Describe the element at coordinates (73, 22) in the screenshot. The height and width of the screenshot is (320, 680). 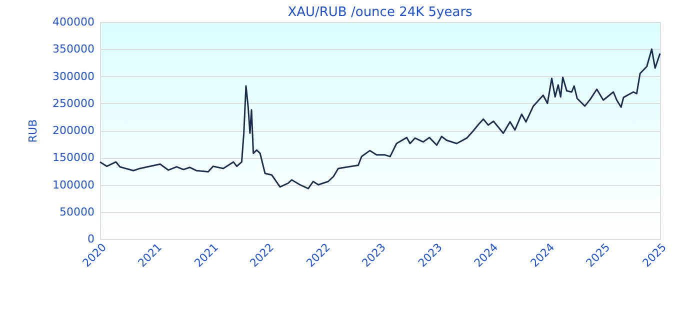
I see `y-tick-label: 400000` at that location.